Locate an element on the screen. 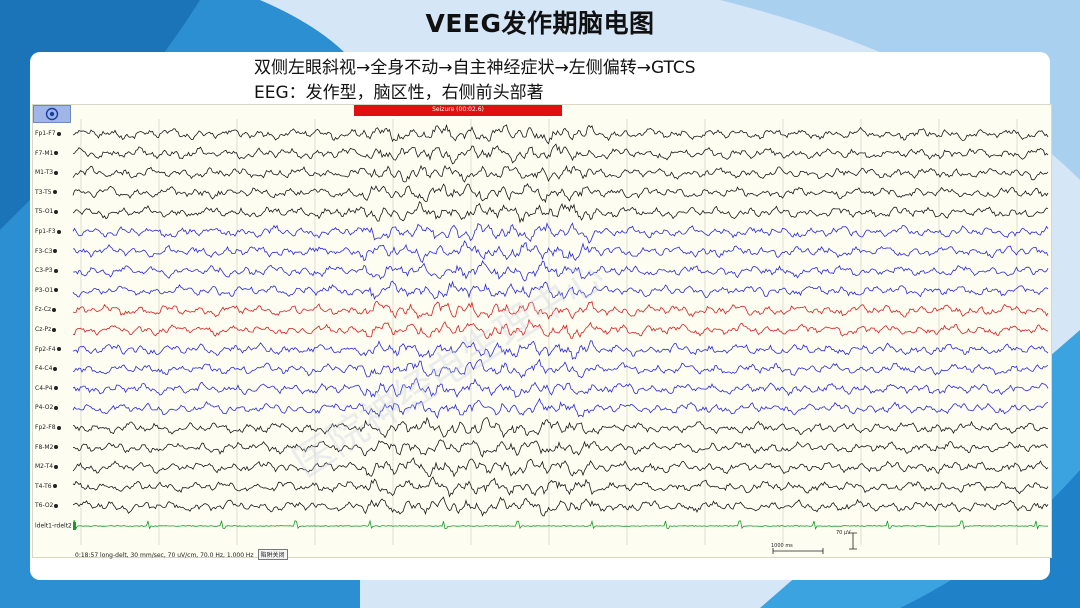  channel-label-text: P3-O1 is located at coordinates (44, 290).